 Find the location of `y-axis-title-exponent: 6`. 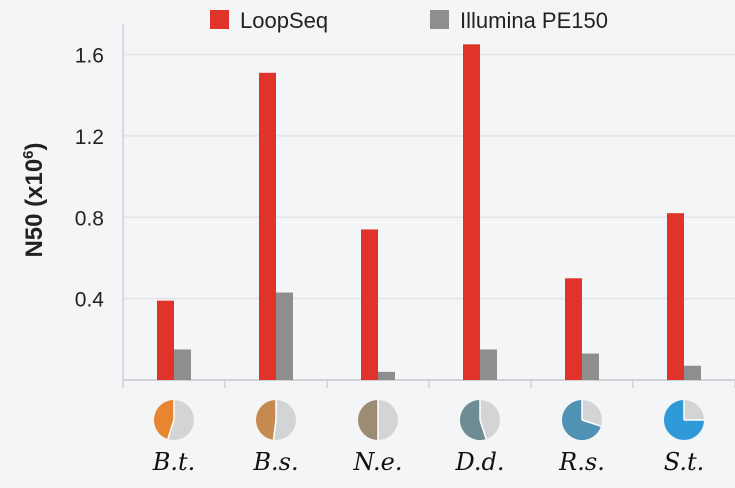

y-axis-title-exponent: 6 is located at coordinates (28, 154).